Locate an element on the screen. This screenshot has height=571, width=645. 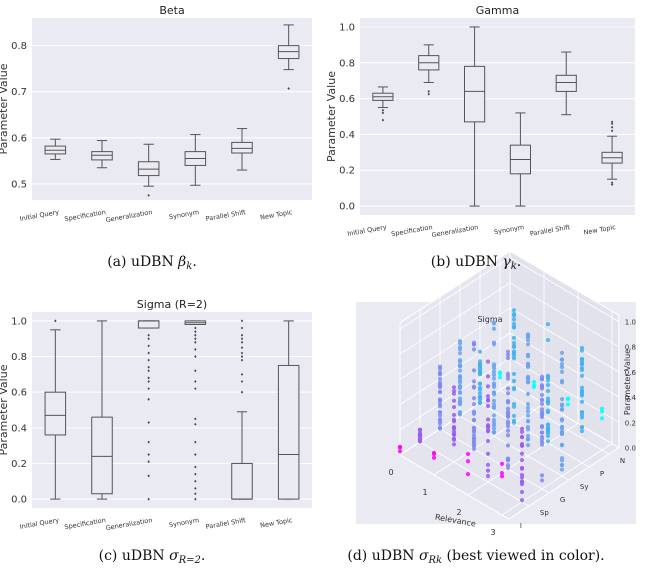
caption-subscript: k is located at coordinates (514, 266).